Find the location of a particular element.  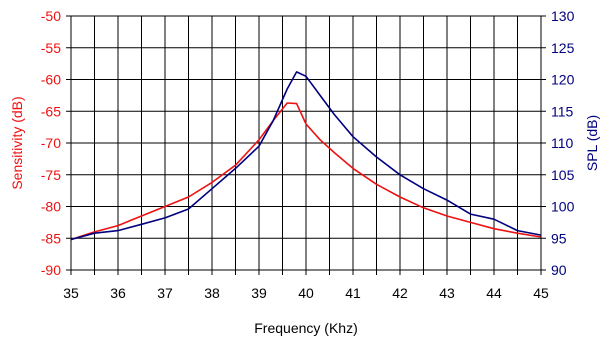

x-tick-label: 35 is located at coordinates (71, 293).